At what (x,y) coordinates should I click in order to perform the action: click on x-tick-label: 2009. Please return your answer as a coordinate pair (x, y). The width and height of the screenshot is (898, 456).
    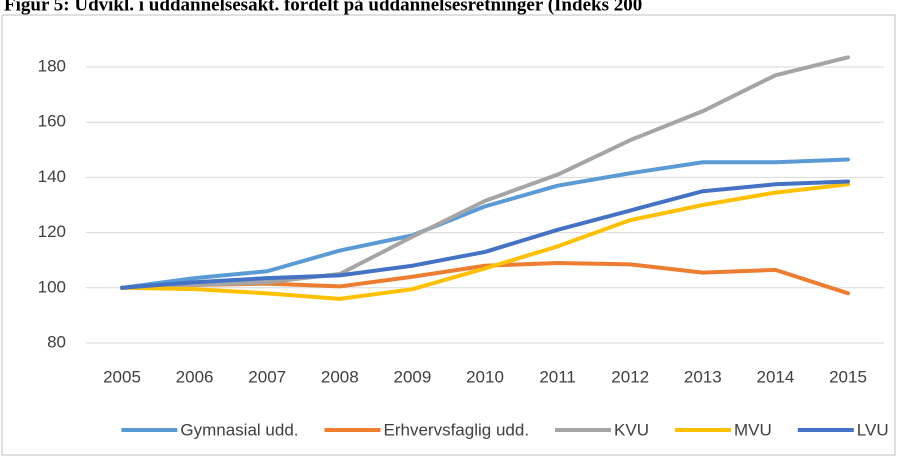
    Looking at the image, I should click on (412, 376).